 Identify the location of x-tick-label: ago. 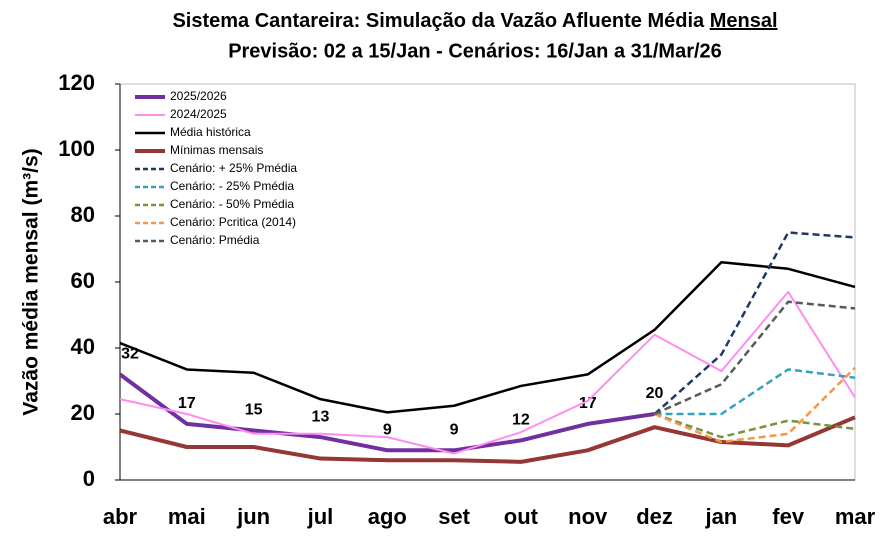
(387, 516).